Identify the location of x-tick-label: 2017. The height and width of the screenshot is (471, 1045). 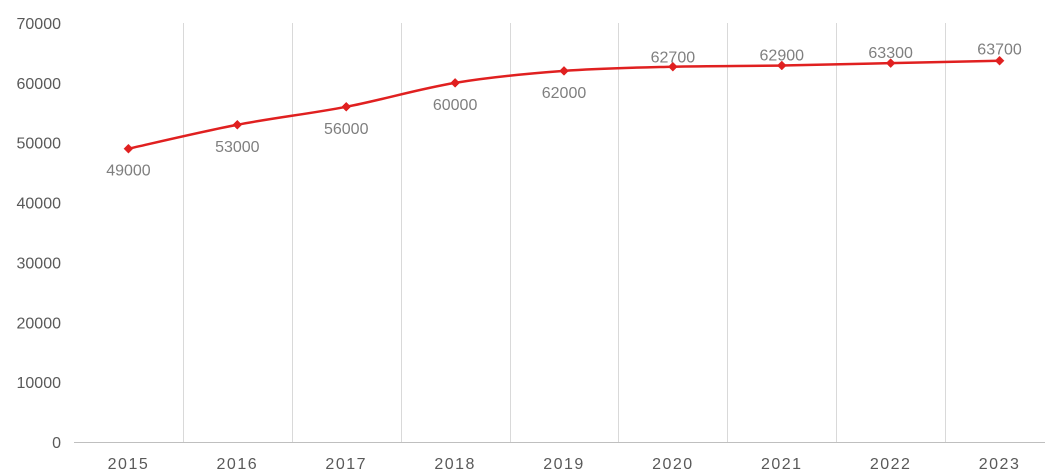
(346, 463).